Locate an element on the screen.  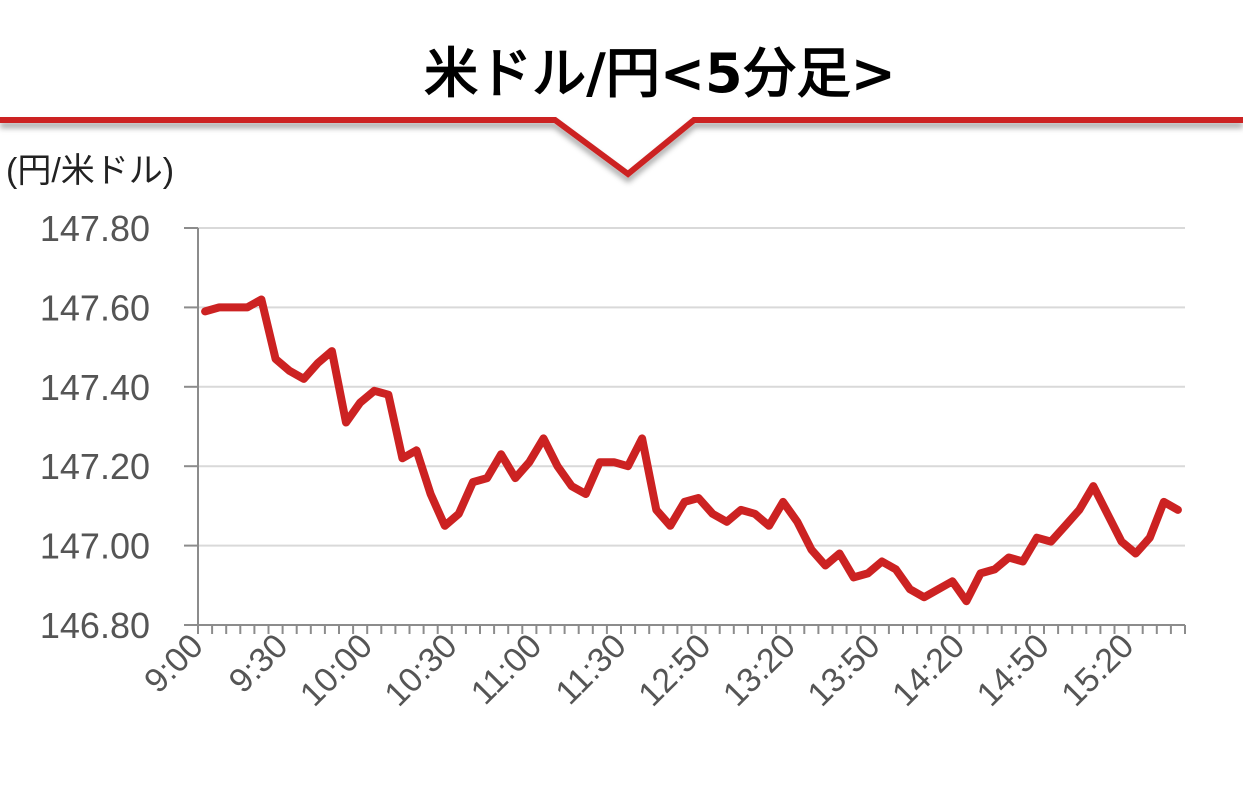
x-tick-label: 10:30 is located at coordinates (420, 670).